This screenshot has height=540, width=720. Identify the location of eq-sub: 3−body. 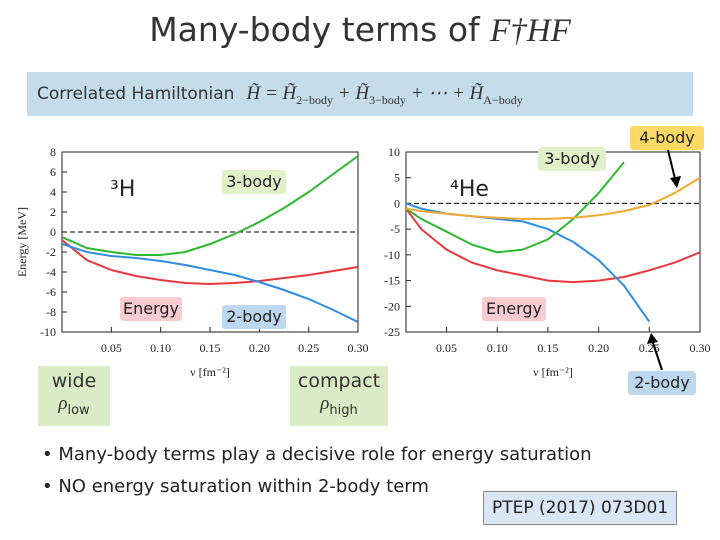
(387, 99).